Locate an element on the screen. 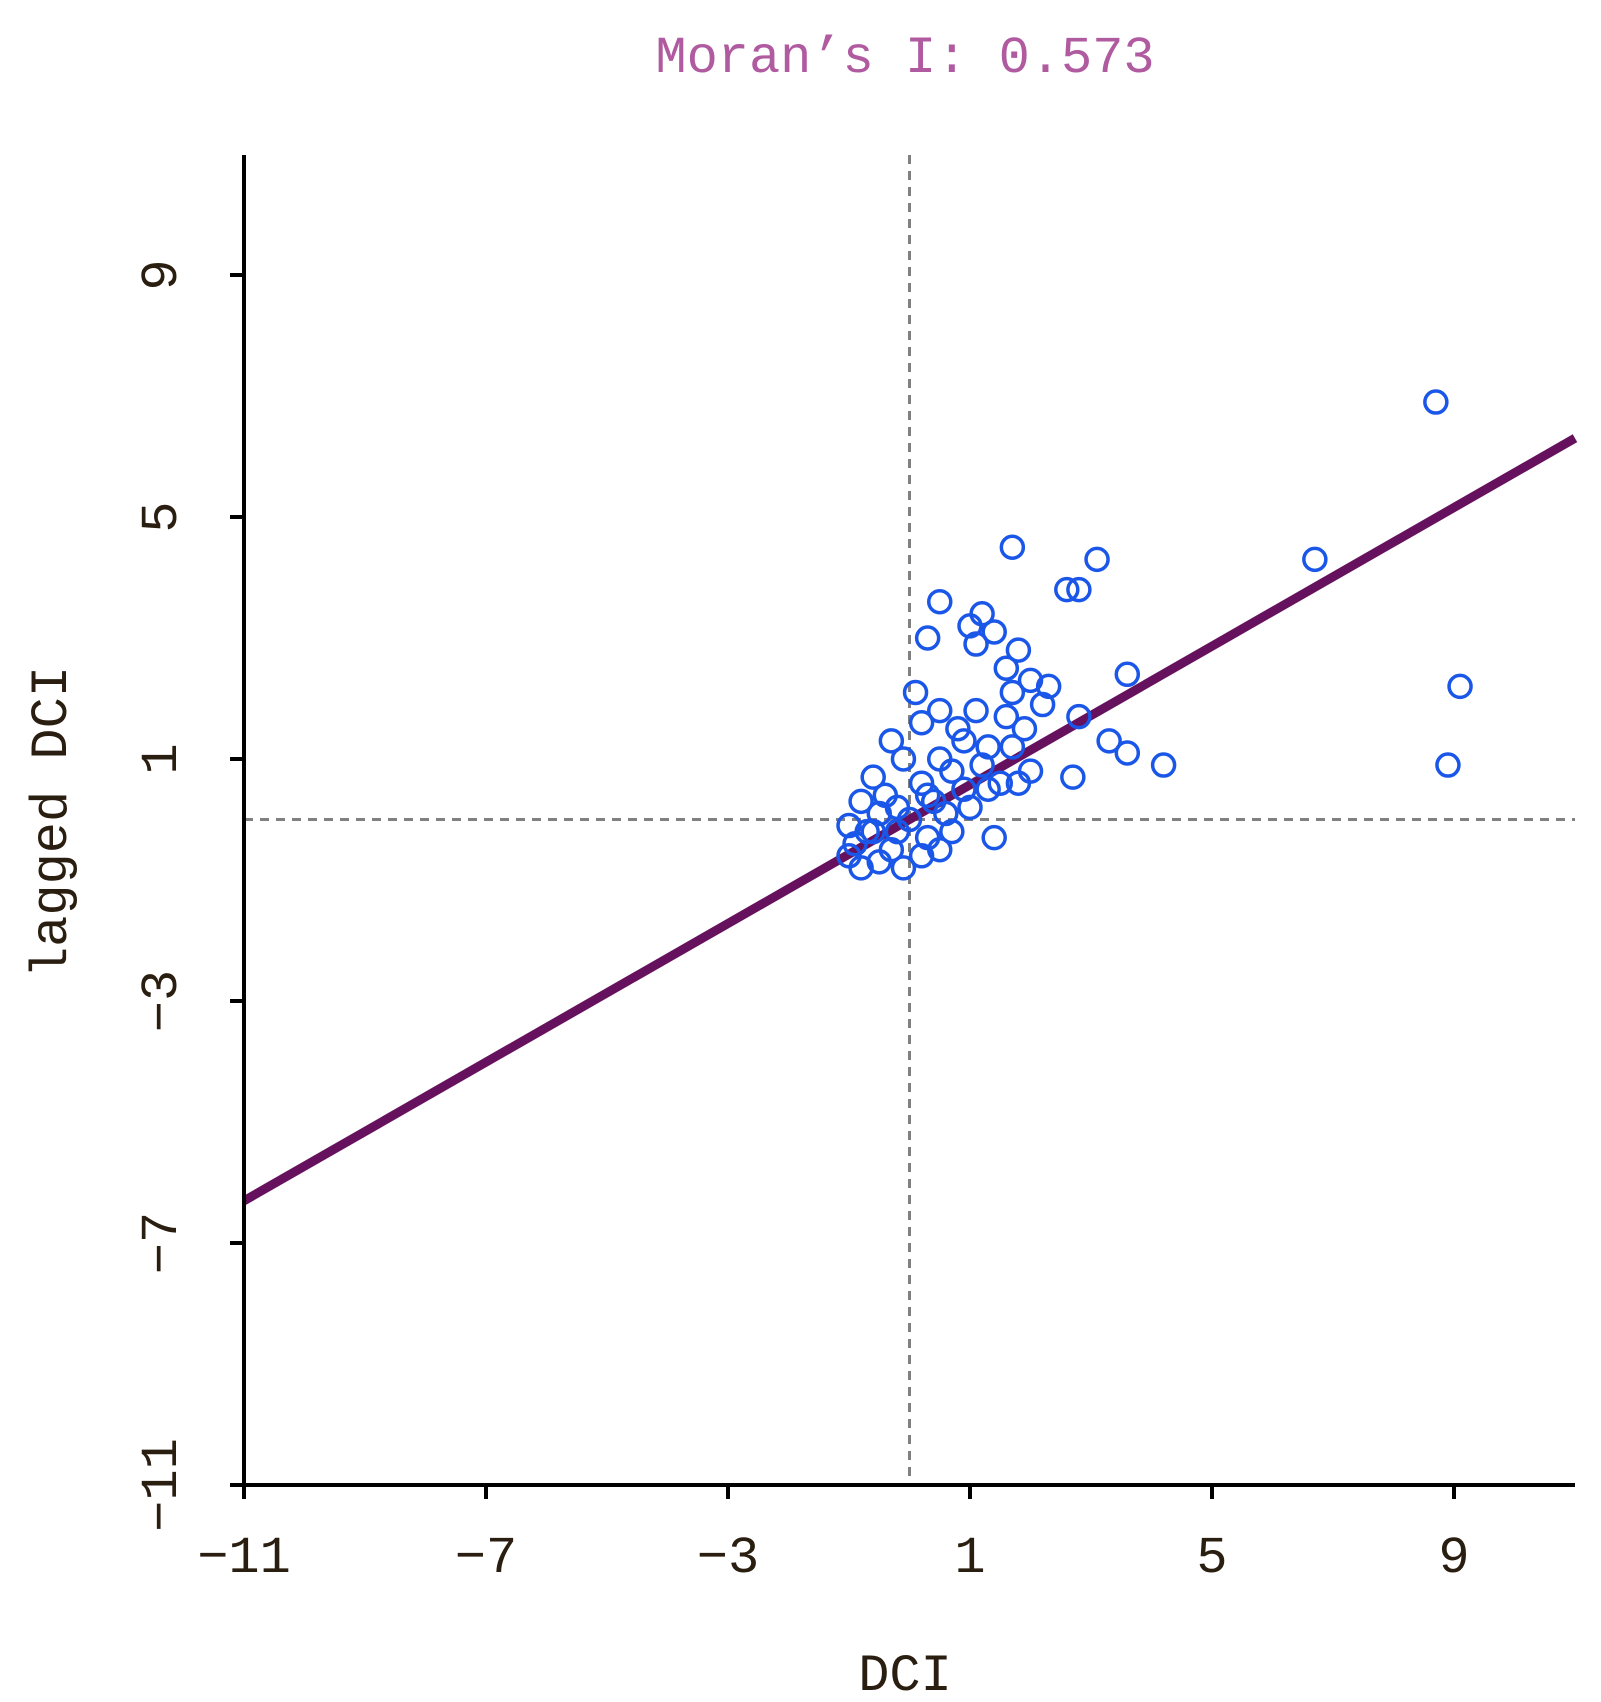 This screenshot has width=1601, height=1702. y-axis-label: lagged DCI is located at coordinates (52, 822).